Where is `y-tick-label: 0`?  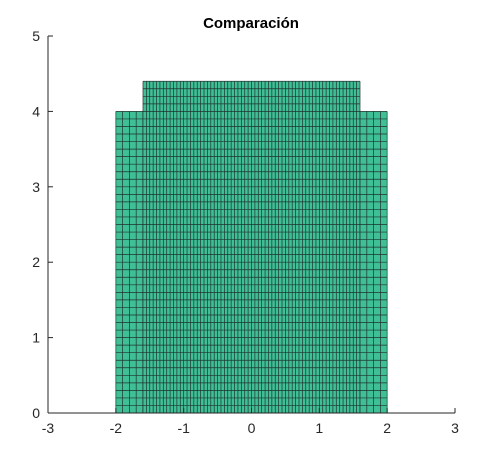
y-tick-label: 0 is located at coordinates (36, 413).